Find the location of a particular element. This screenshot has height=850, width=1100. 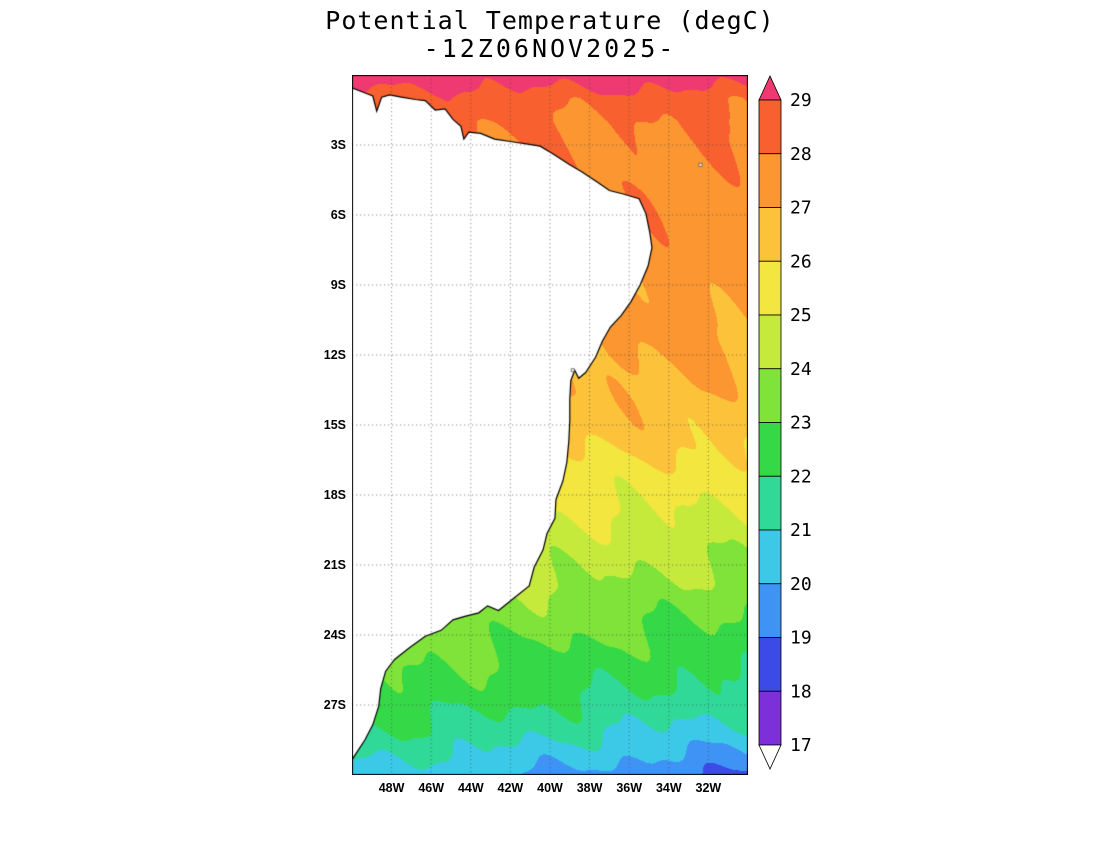

colorbar-over-arrow is located at coordinates (770, 88).